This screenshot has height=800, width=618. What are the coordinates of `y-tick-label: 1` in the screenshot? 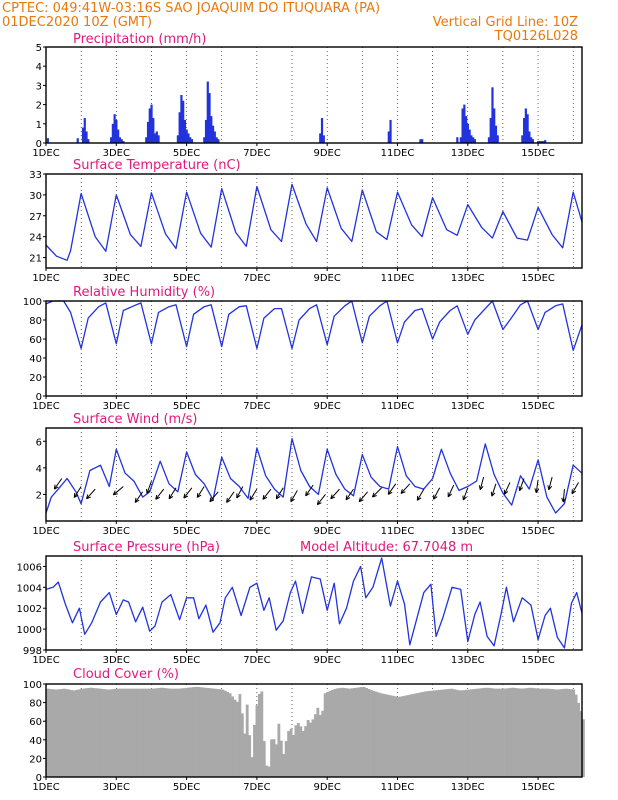 It's located at (39, 125).